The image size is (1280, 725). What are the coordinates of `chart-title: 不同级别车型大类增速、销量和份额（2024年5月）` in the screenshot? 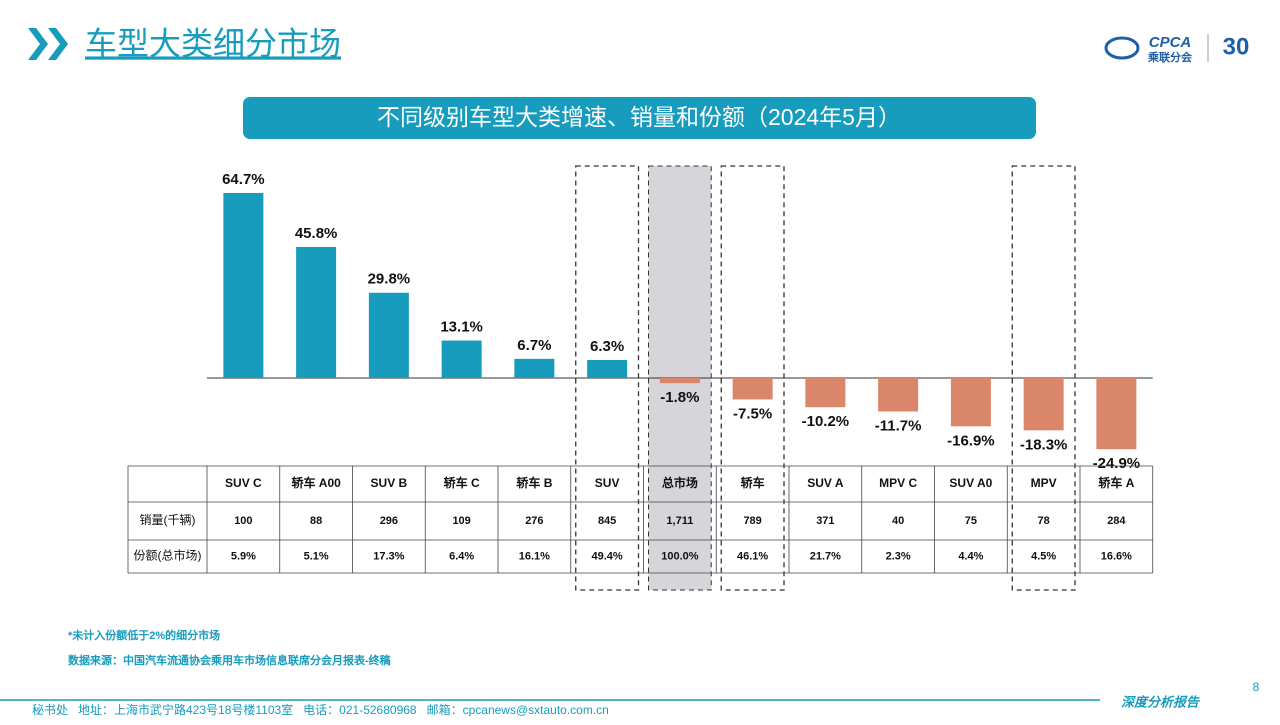 It's located at (639, 117).